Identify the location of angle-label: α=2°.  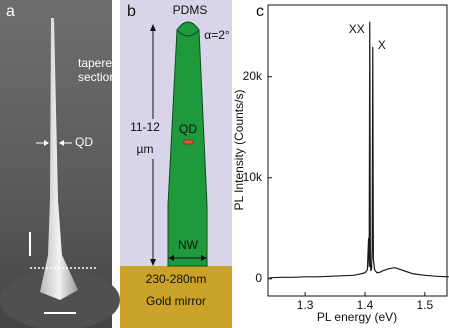
(217, 35).